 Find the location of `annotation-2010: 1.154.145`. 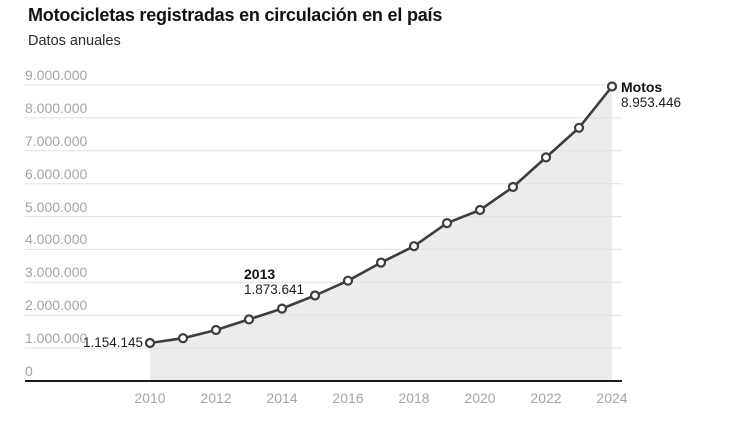

annotation-2010: 1.154.145 is located at coordinates (113, 343).